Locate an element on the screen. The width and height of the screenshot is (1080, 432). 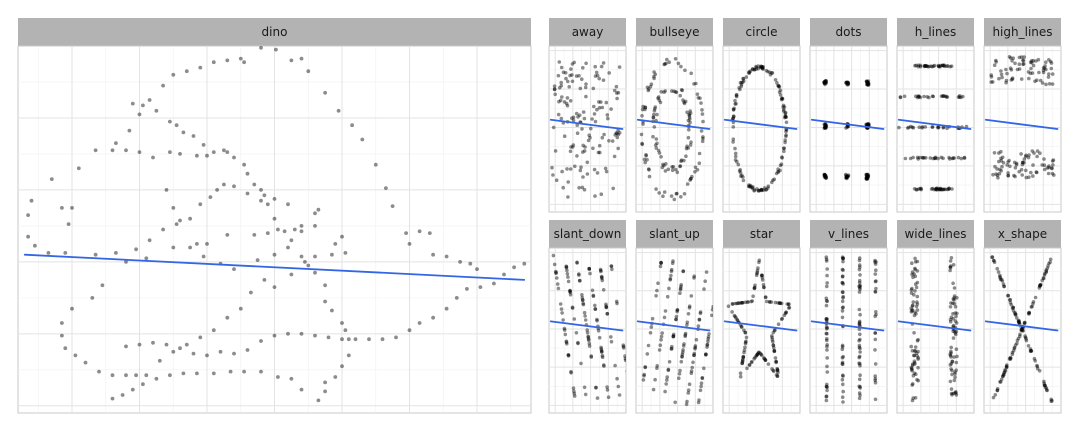
plot-area is located at coordinates (848, 129).